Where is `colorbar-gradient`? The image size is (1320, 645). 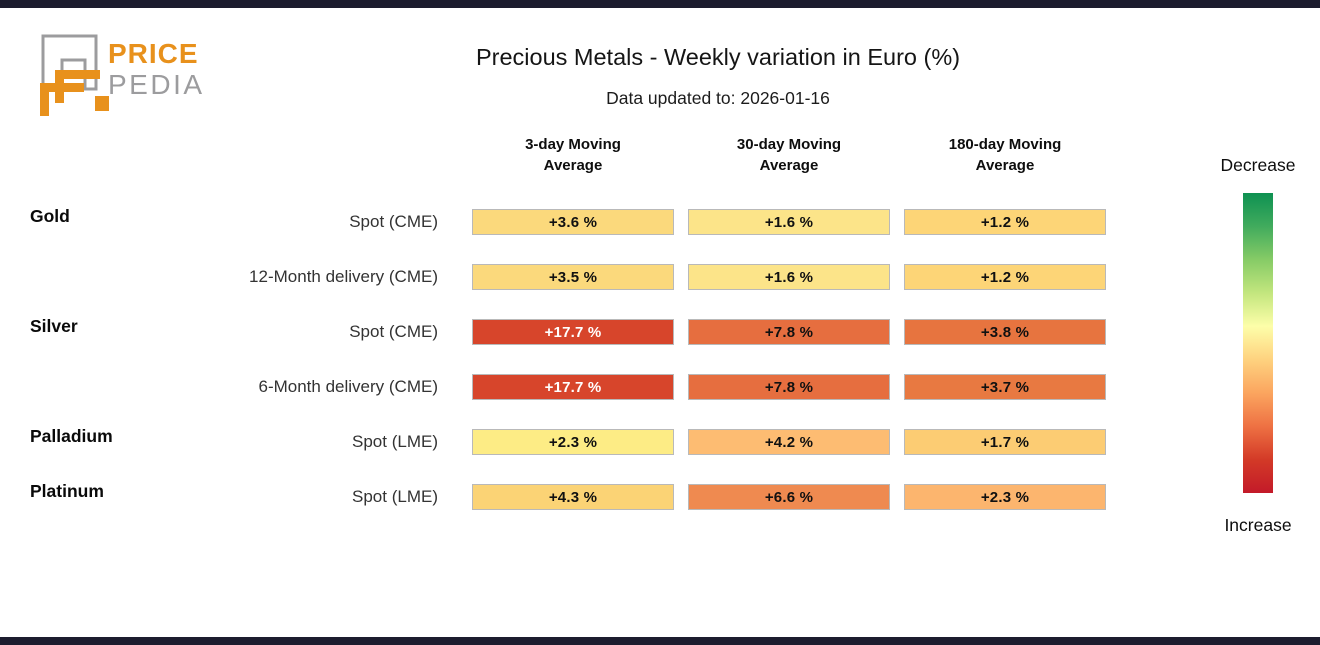
colorbar-gradient is located at coordinates (1258, 343).